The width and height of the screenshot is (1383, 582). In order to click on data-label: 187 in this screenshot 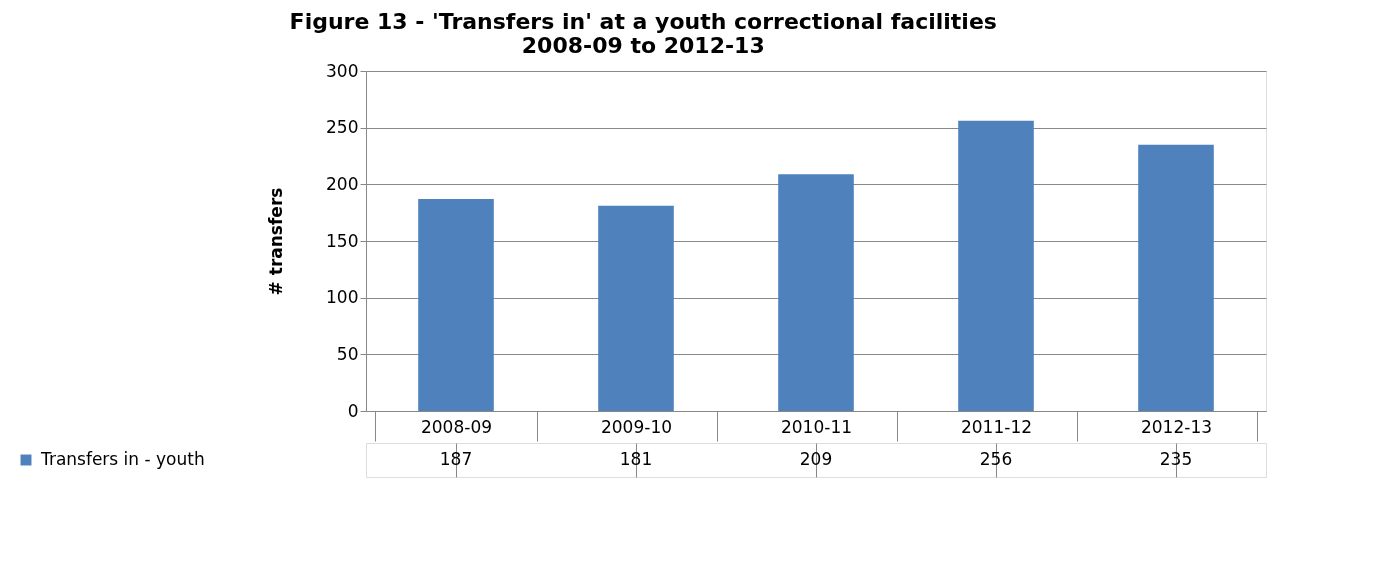, I will do `click(456, 459)`.